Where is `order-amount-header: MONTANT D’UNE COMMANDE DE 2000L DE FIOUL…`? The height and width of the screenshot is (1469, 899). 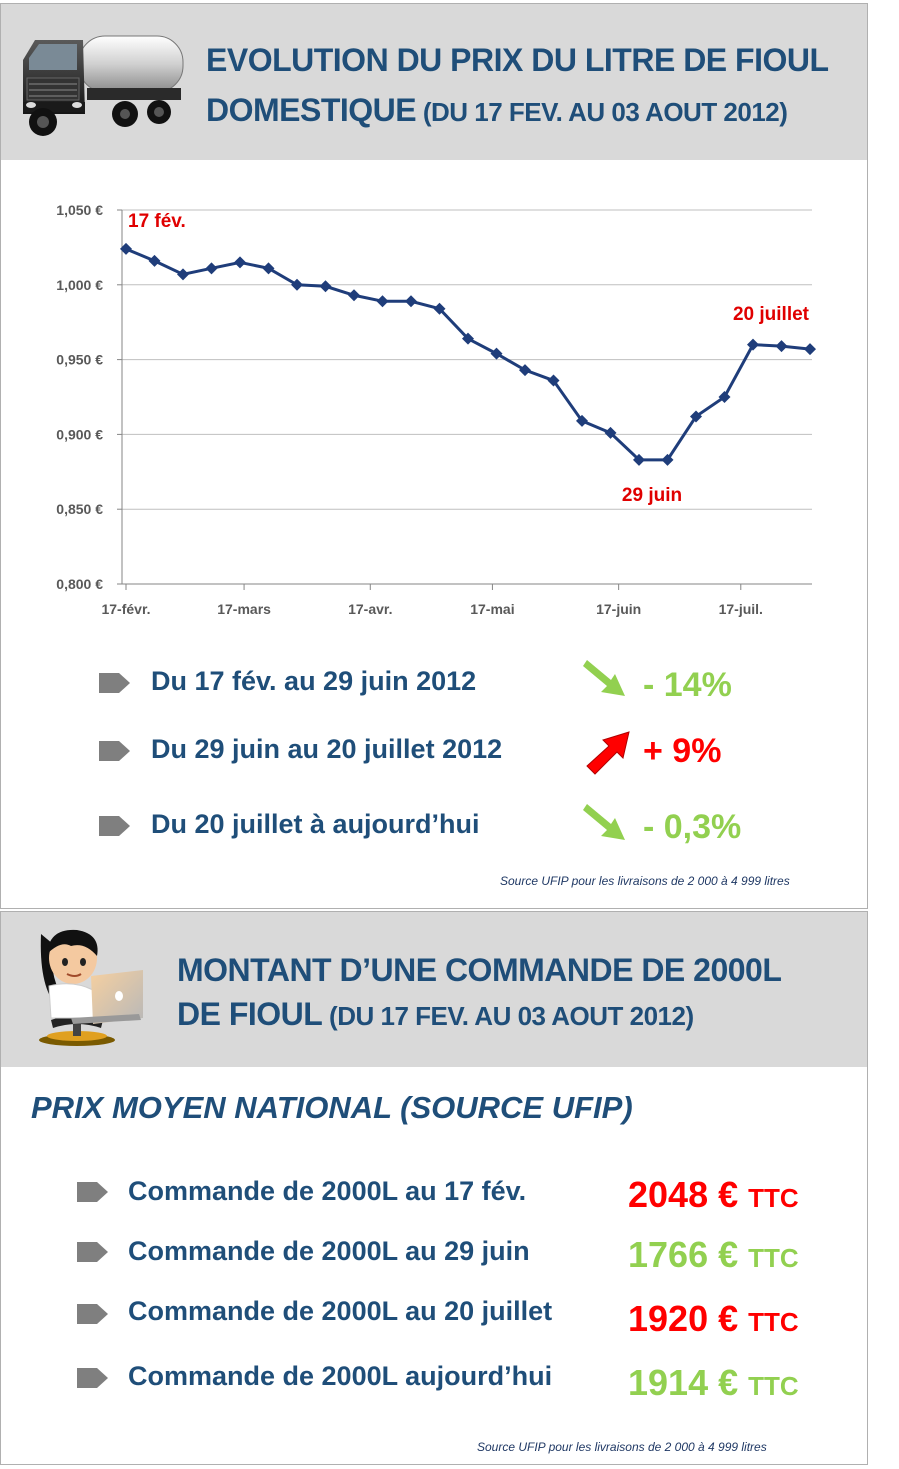
order-amount-header: MONTANT D’UNE COMMANDE DE 2000L DE FIOUL… is located at coordinates (434, 989).